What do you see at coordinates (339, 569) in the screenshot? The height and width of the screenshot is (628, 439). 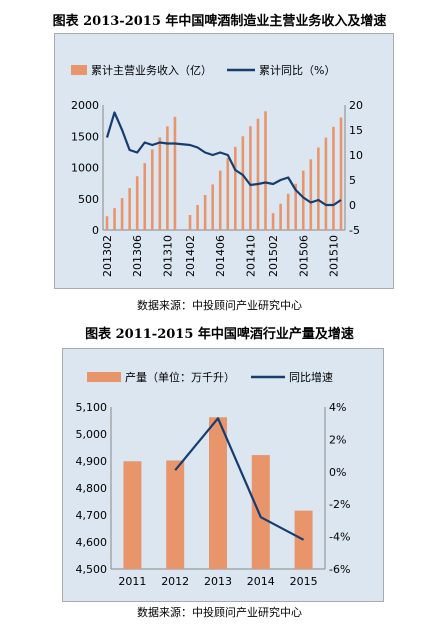 I see `y-right-tick-label: -6%` at bounding box center [339, 569].